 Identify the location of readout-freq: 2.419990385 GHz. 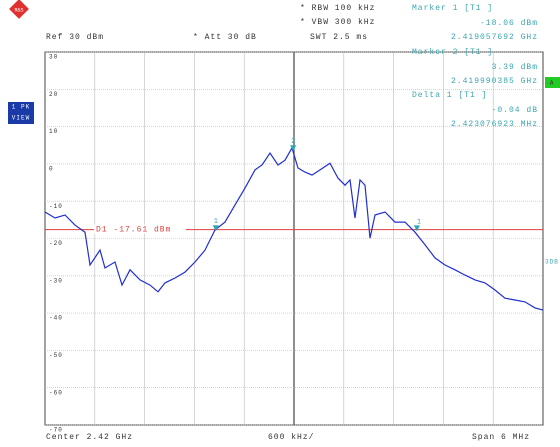
(494, 81).